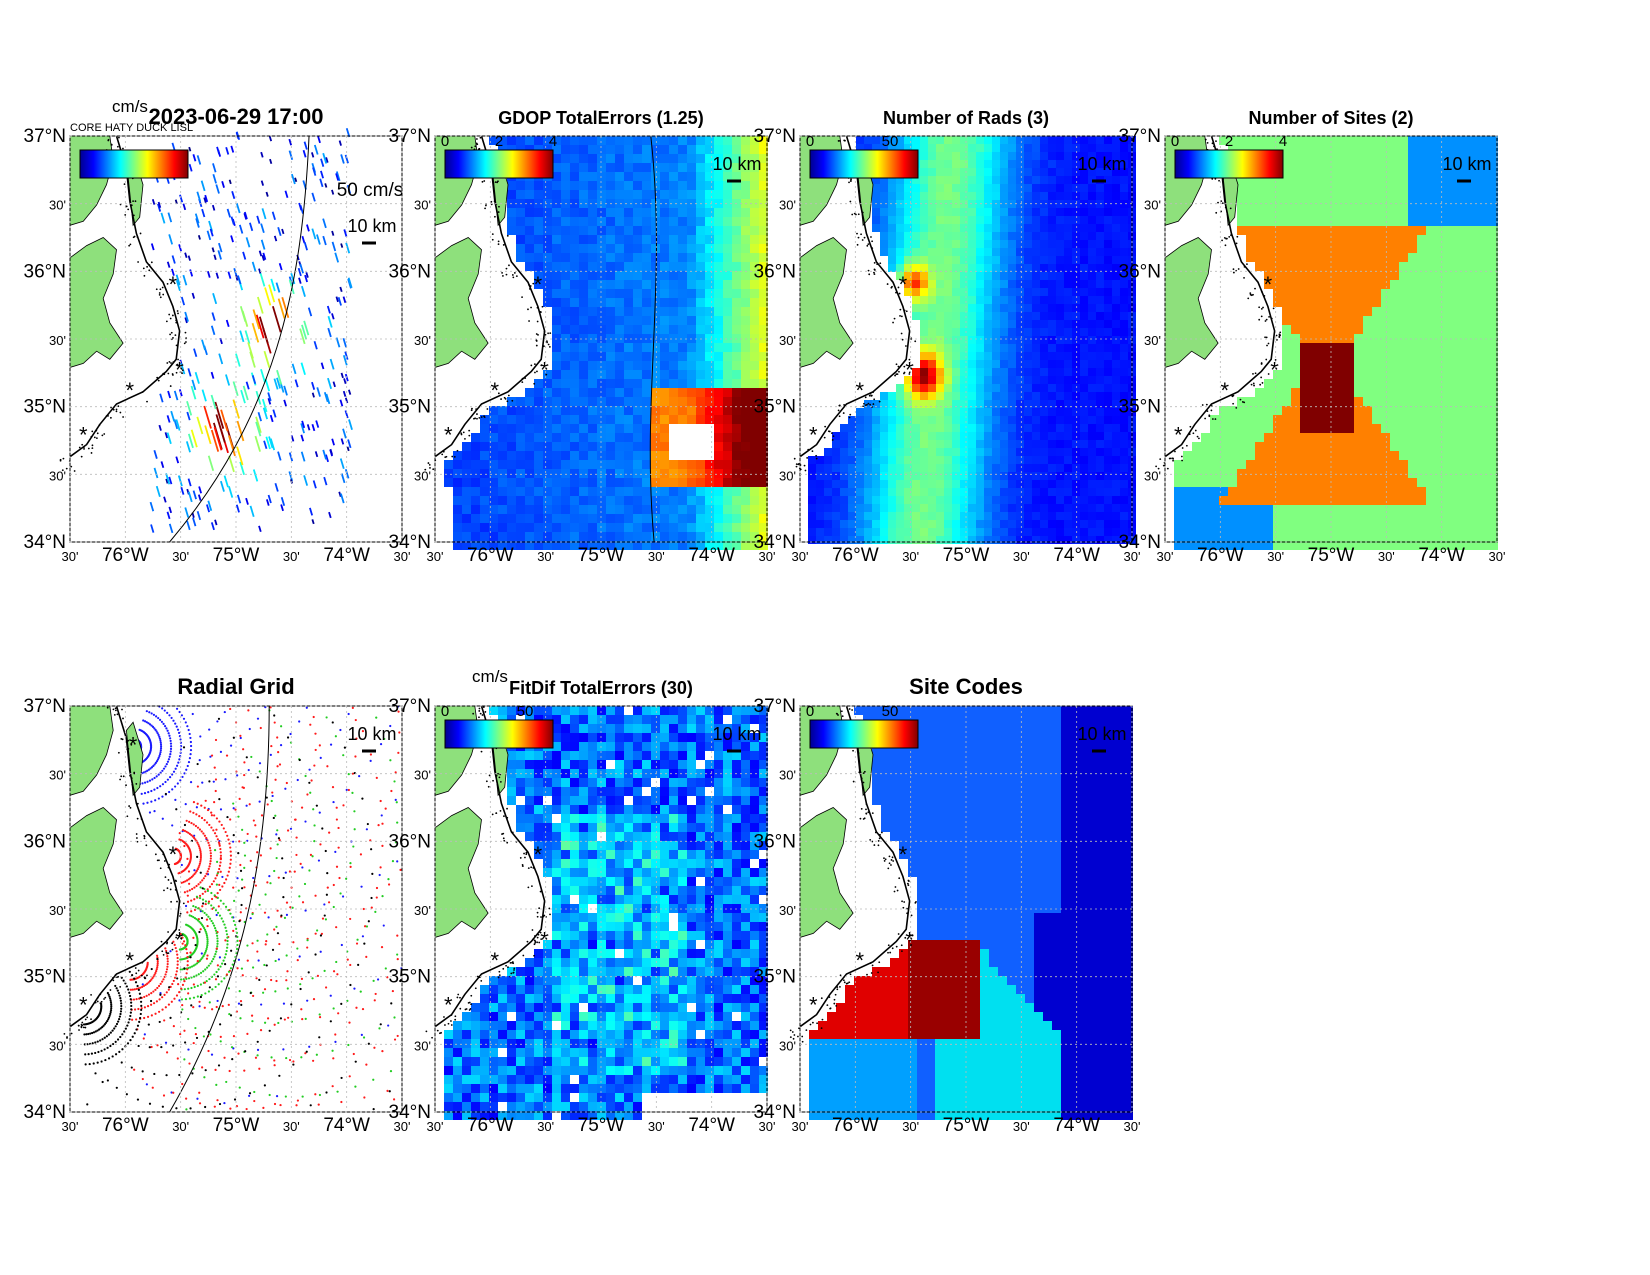 This screenshot has height=1275, width=1650. I want to click on colorbar, so click(499, 164).